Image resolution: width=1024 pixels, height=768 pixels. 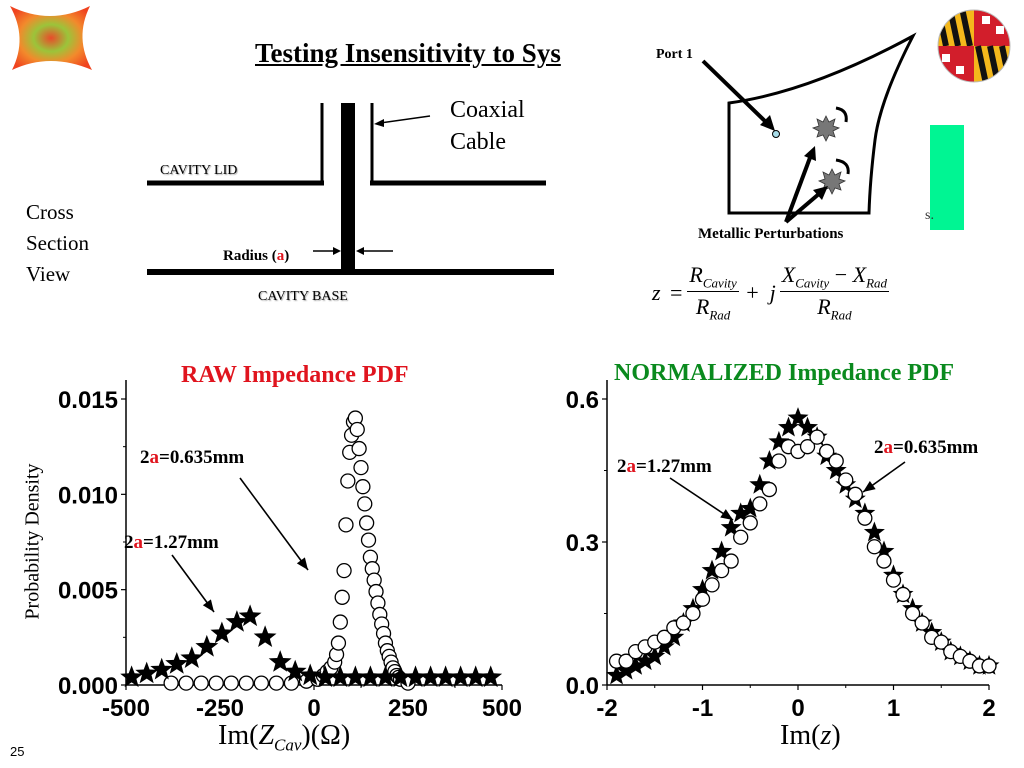 I want to click on normalized-chart-xlabel: Im(z), so click(x=810, y=735).